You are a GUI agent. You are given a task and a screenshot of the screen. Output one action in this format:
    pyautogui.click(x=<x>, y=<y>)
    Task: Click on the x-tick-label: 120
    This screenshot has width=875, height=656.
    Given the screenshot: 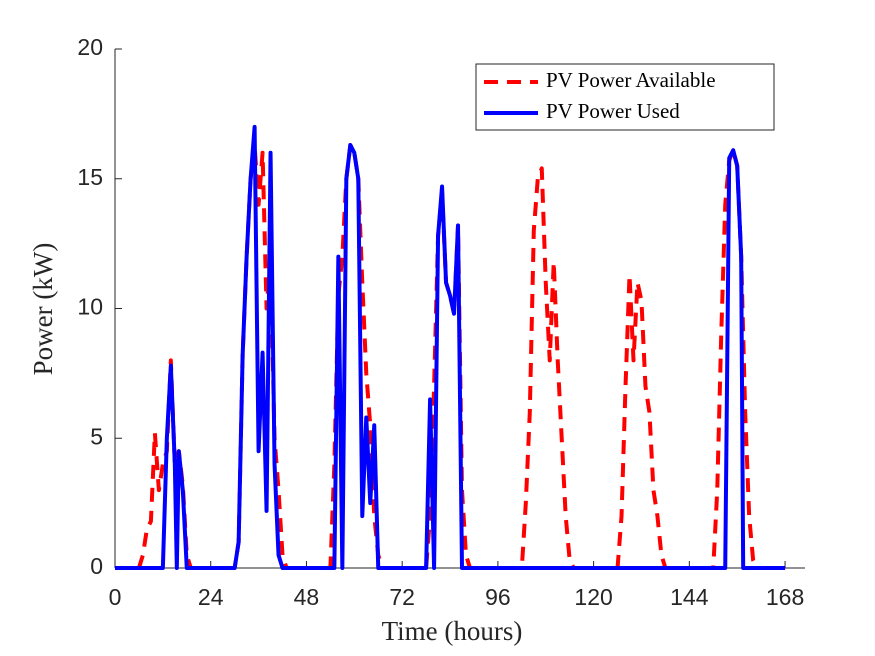 What is the action you would take?
    pyautogui.click(x=593, y=597)
    